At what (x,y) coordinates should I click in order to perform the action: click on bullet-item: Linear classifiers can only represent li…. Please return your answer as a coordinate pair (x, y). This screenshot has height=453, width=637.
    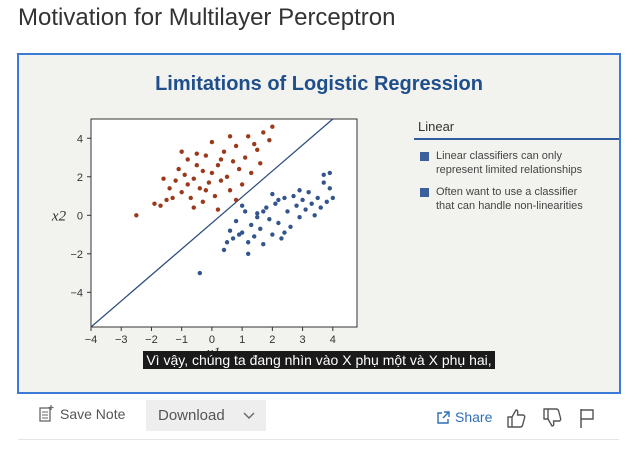
    Looking at the image, I should click on (516, 163).